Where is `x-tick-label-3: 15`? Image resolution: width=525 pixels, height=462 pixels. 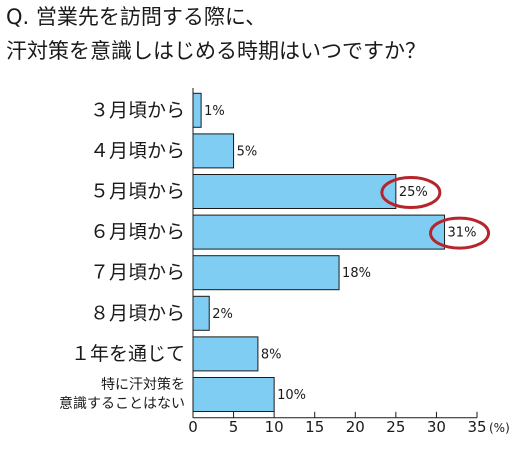 x-tick-label-3: 15 is located at coordinates (314, 427).